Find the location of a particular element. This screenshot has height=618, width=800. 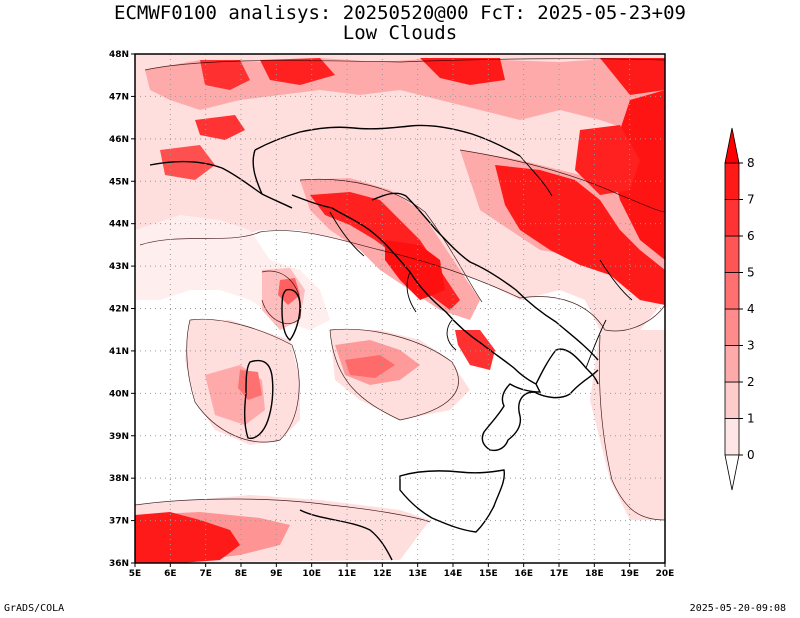

lon-tick-label: 7E is located at coordinates (205, 574).